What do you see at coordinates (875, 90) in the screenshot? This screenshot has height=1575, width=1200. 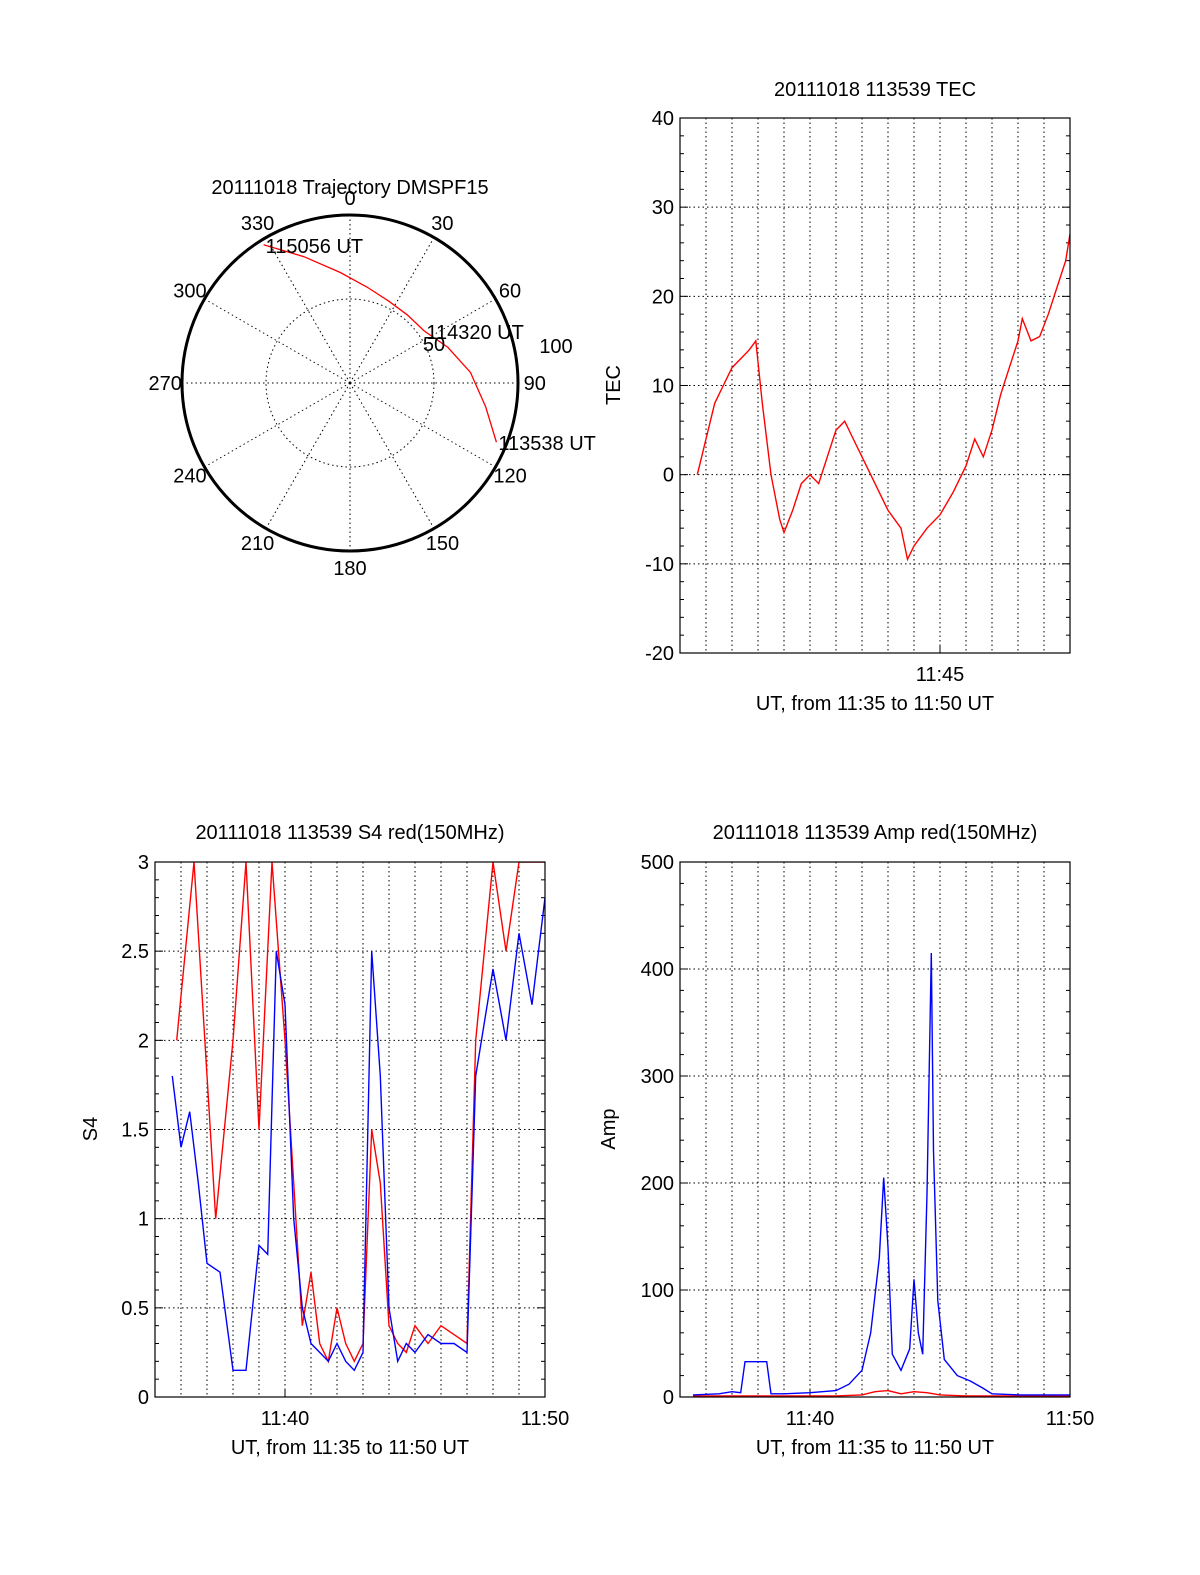 I see `tec-title: 20111018 113539 TEC` at bounding box center [875, 90].